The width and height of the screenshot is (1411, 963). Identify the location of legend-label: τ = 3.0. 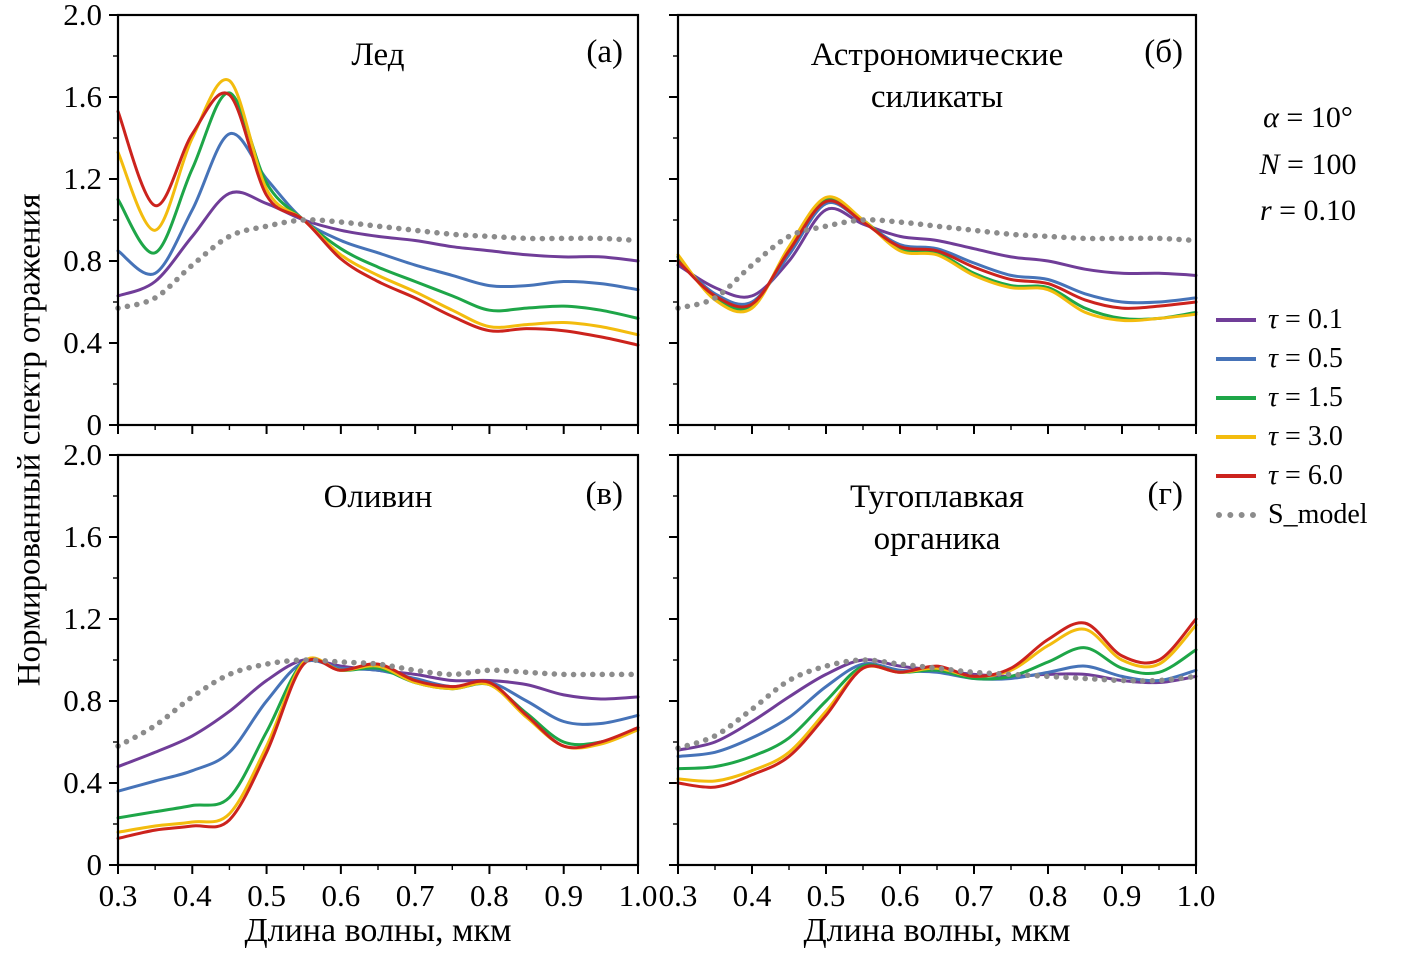
(1305, 436).